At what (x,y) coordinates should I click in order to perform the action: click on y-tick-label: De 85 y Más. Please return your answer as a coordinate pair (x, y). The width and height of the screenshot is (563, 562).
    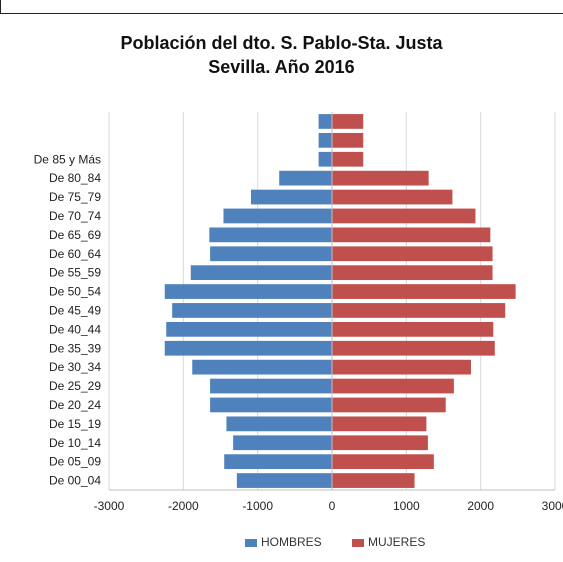
    Looking at the image, I should click on (67, 159).